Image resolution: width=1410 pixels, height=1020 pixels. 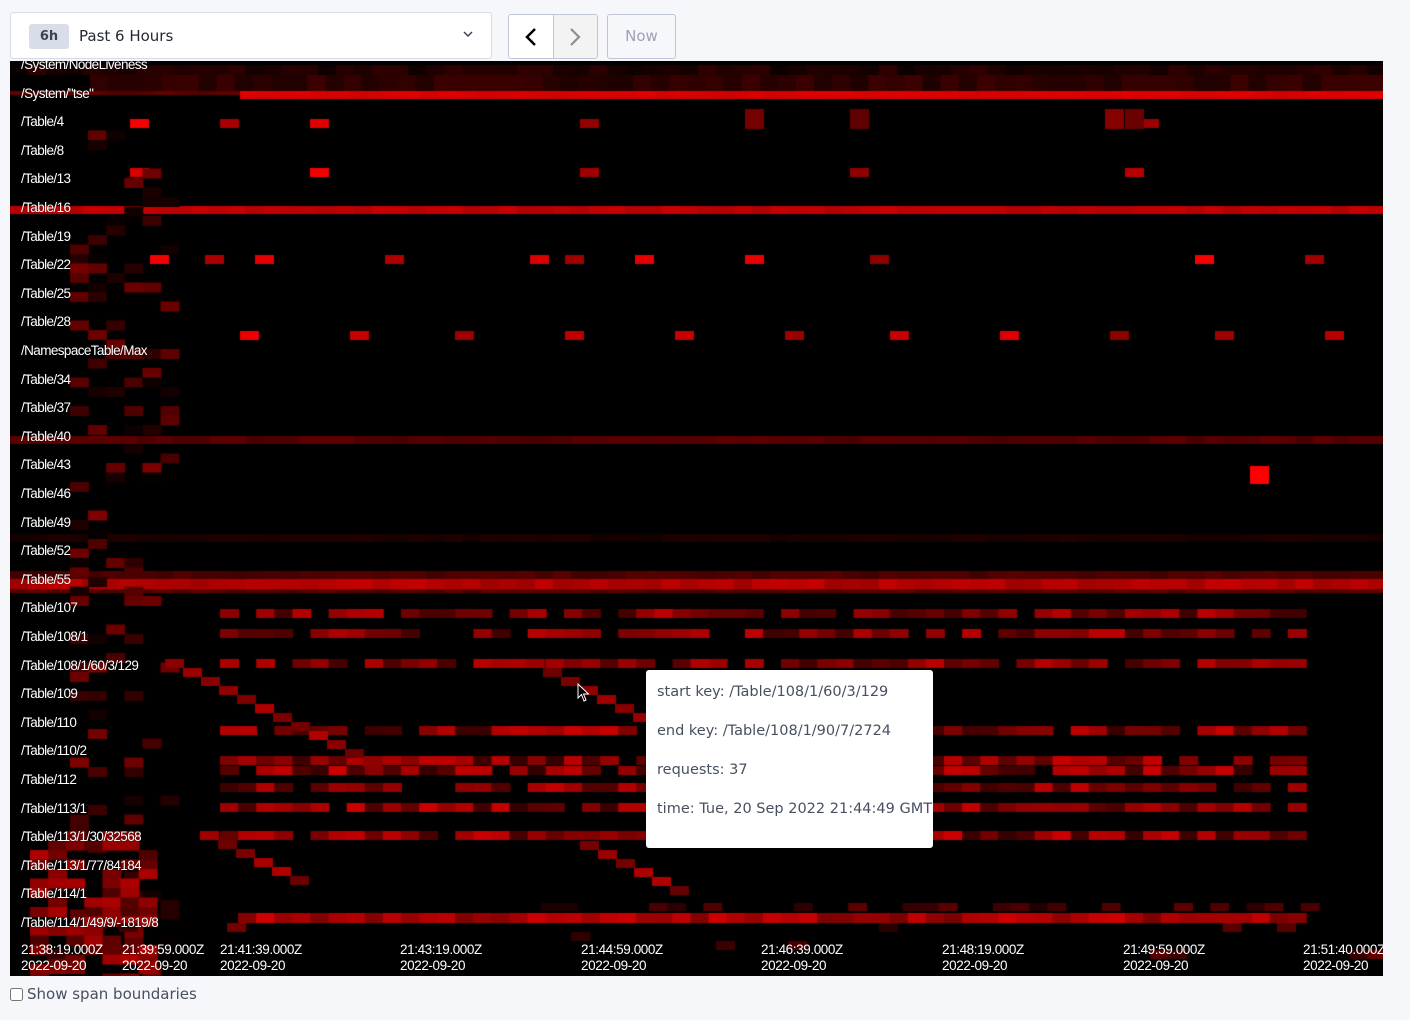 What do you see at coordinates (46, 493) in the screenshot?
I see `key-label: /Table/46` at bounding box center [46, 493].